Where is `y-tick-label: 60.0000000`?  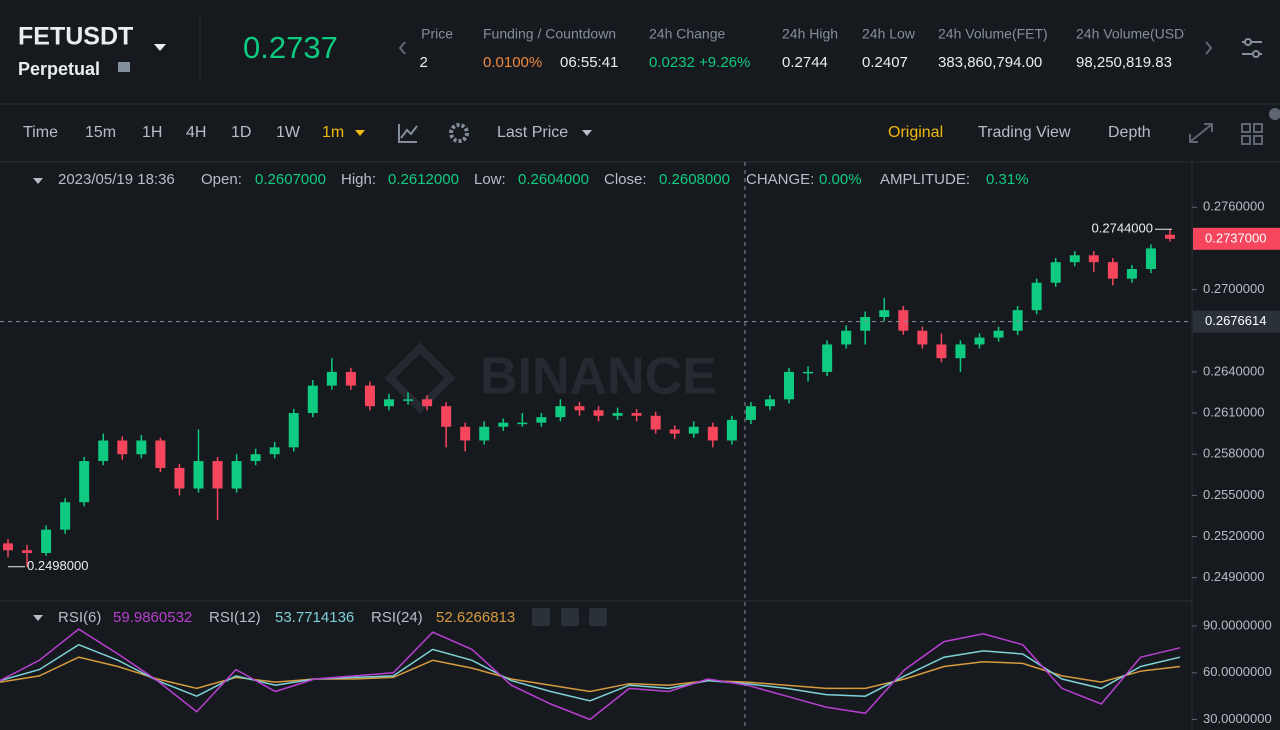 y-tick-label: 60.0000000 is located at coordinates (1237, 671).